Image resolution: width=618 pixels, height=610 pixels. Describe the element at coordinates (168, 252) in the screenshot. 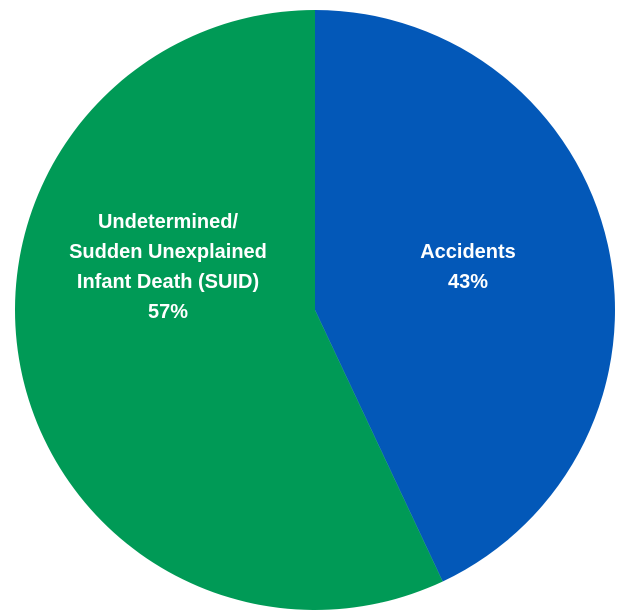

I see `pie-slice-label-line: Sudden Unexplained` at that location.